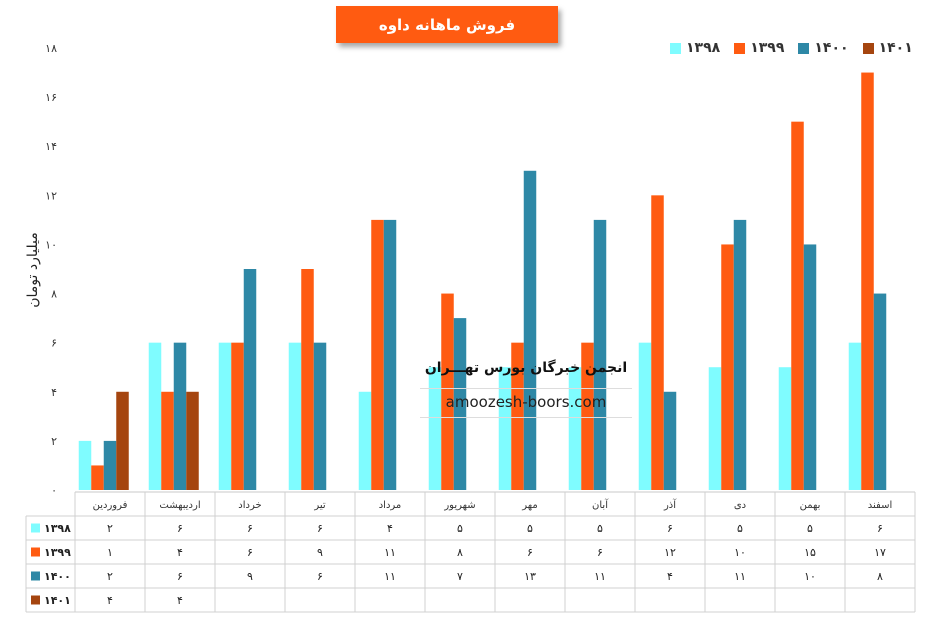 The width and height of the screenshot is (925, 624). Describe the element at coordinates (526, 402) in the screenshot. I see `watermark-url: amoozesh-boors.com` at that location.